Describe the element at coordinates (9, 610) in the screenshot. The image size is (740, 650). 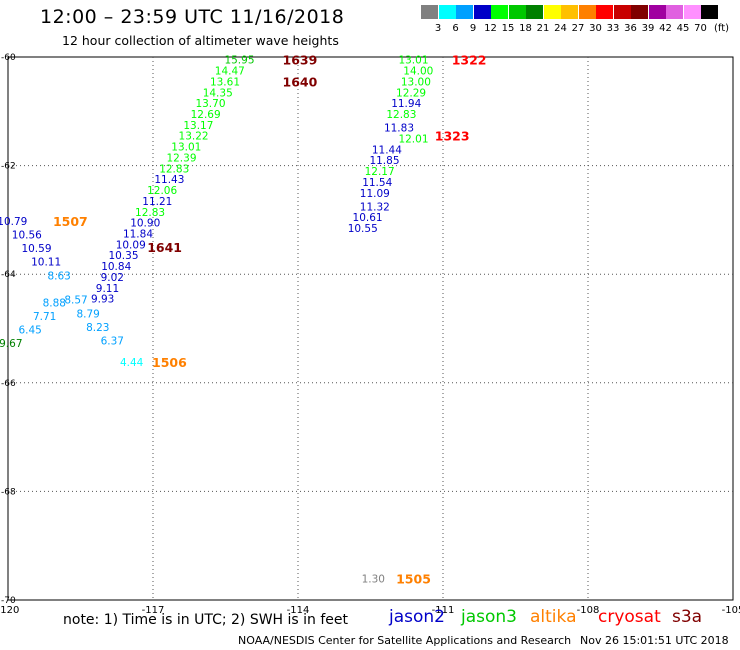
I see `lon-tick-label: -120` at that location.